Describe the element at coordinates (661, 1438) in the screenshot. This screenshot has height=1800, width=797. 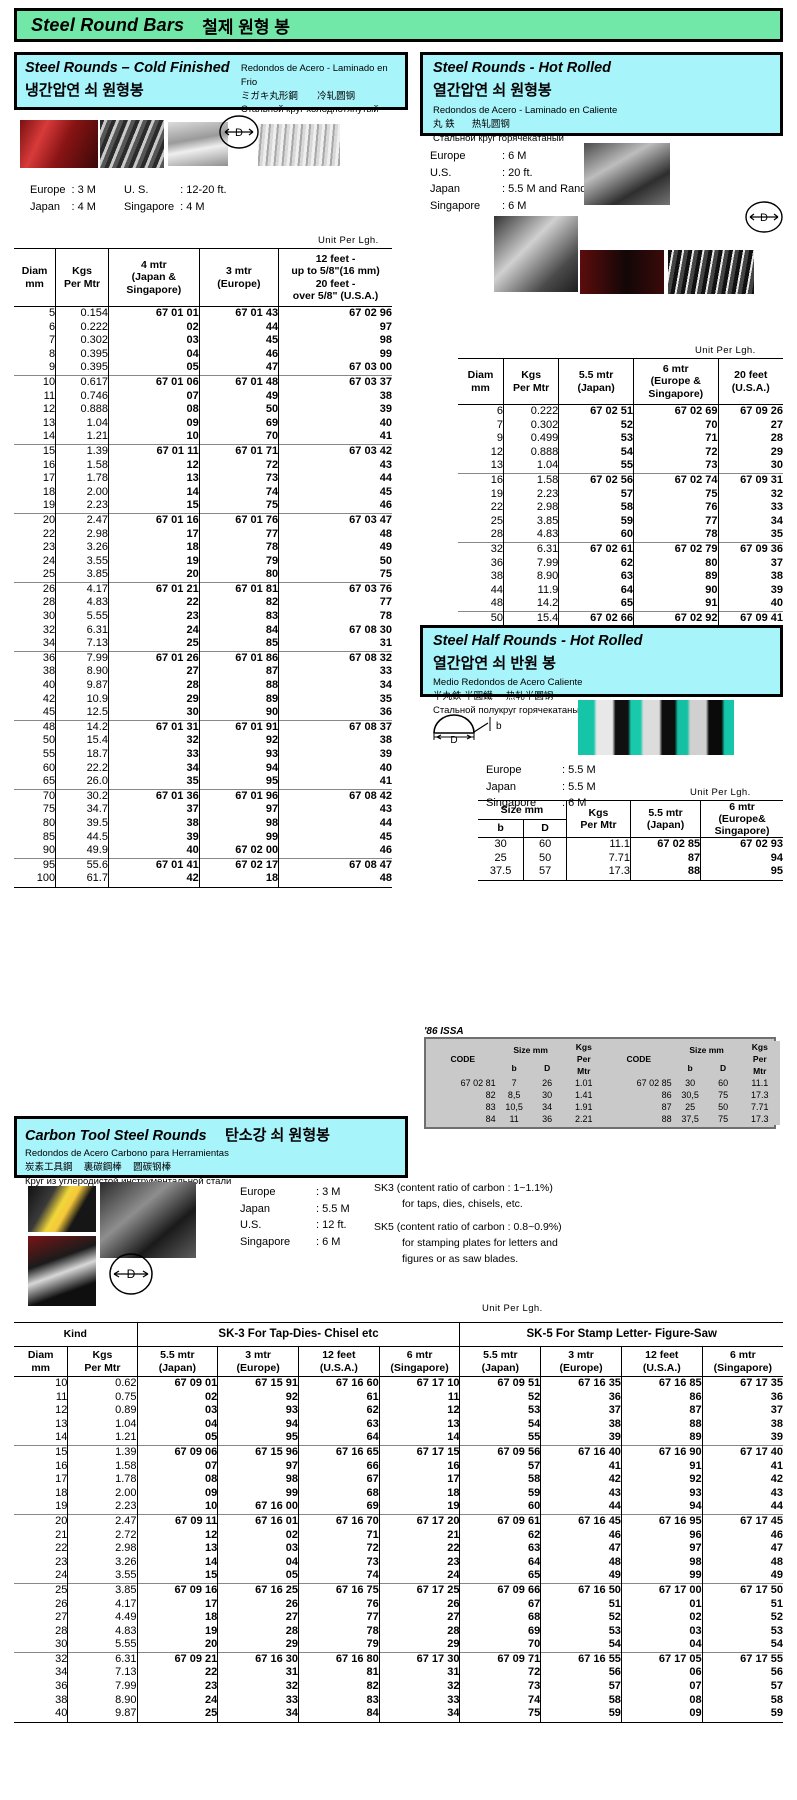
I see `cell-code-7: 89` at that location.